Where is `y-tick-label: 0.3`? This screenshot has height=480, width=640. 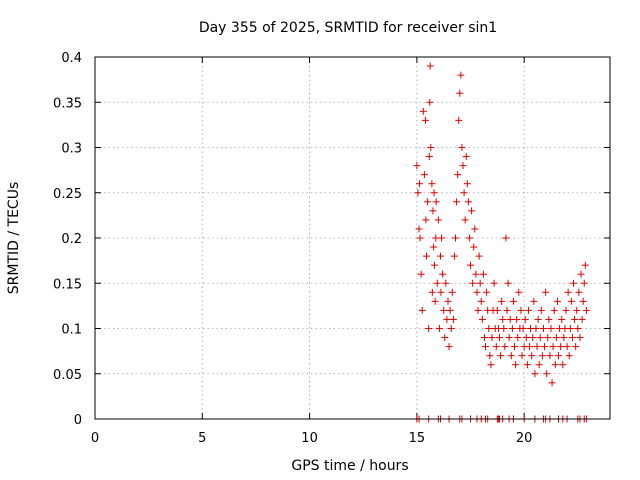
y-tick-label: 0.3 is located at coordinates (71, 149).